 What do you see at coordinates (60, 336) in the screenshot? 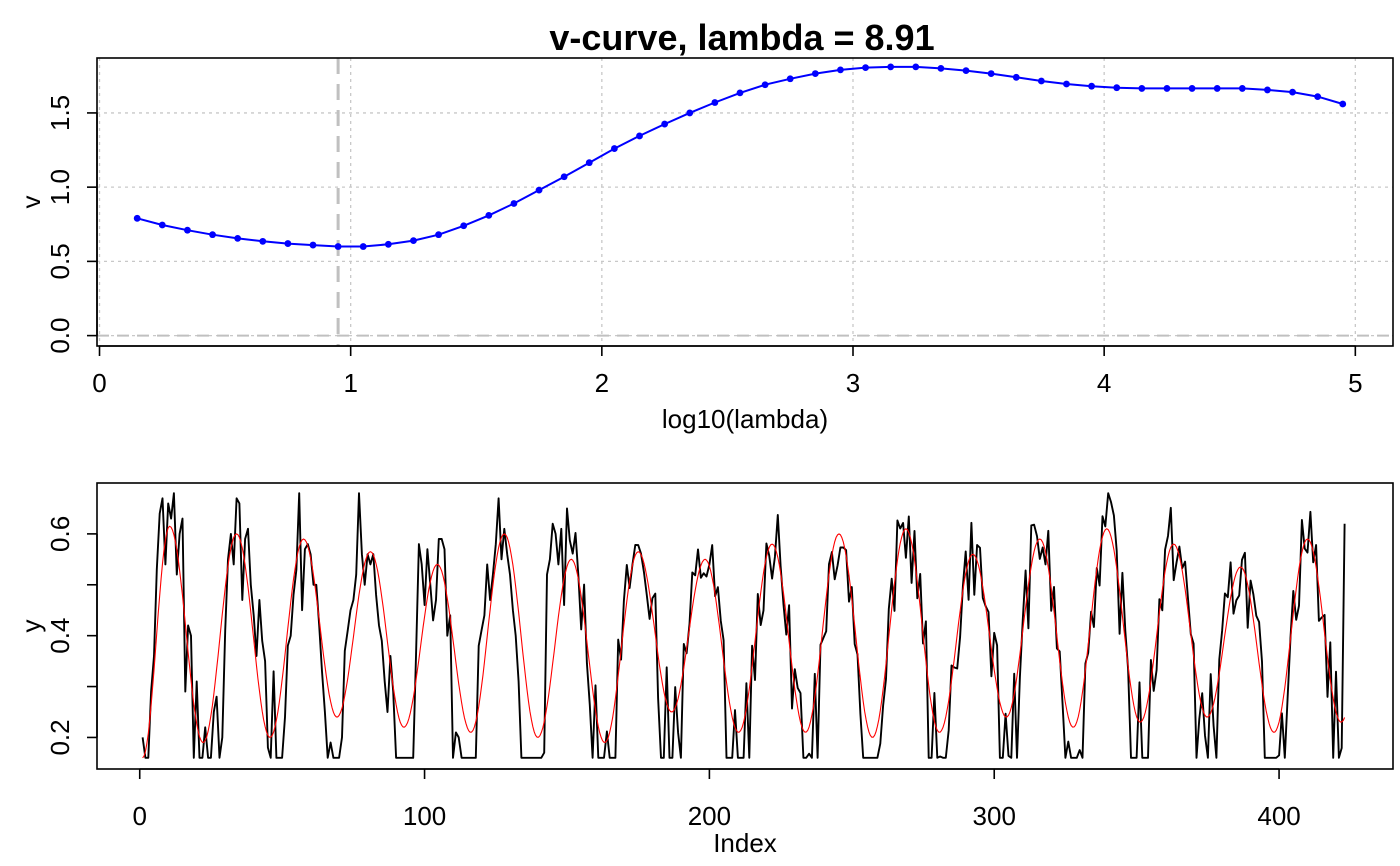
I see `y-tick-label: 0.0` at bounding box center [60, 336].